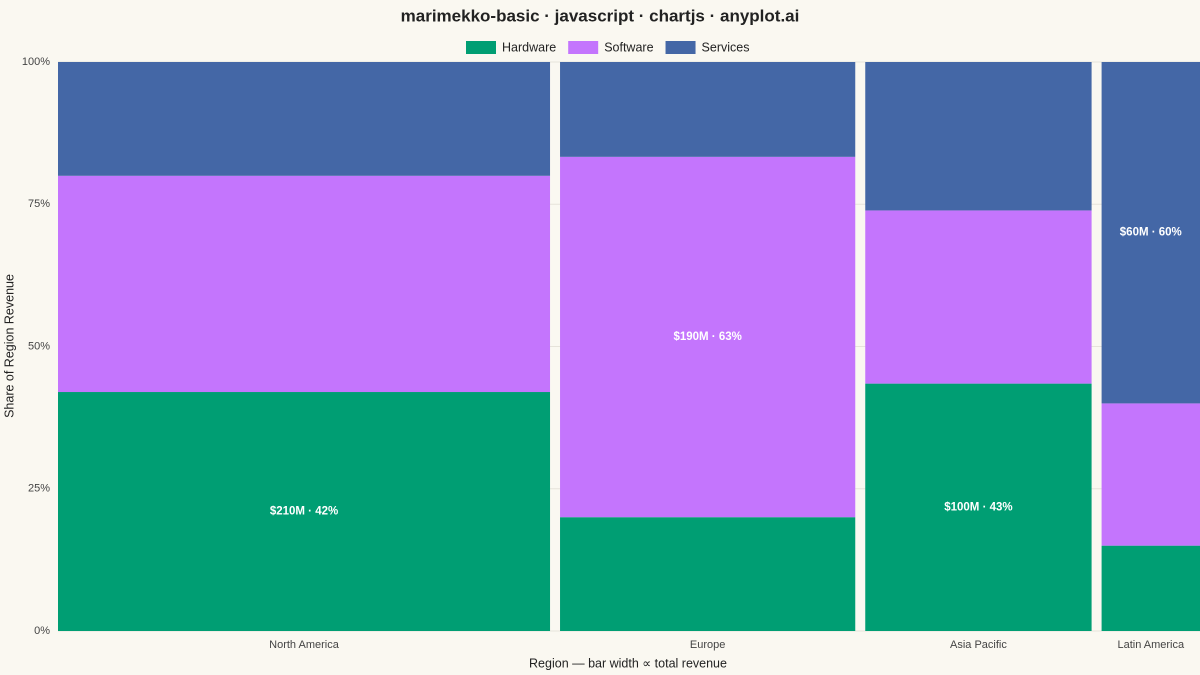 Image resolution: width=1200 pixels, height=675 pixels. What do you see at coordinates (42, 631) in the screenshot?
I see `y-tick-label: 0%` at bounding box center [42, 631].